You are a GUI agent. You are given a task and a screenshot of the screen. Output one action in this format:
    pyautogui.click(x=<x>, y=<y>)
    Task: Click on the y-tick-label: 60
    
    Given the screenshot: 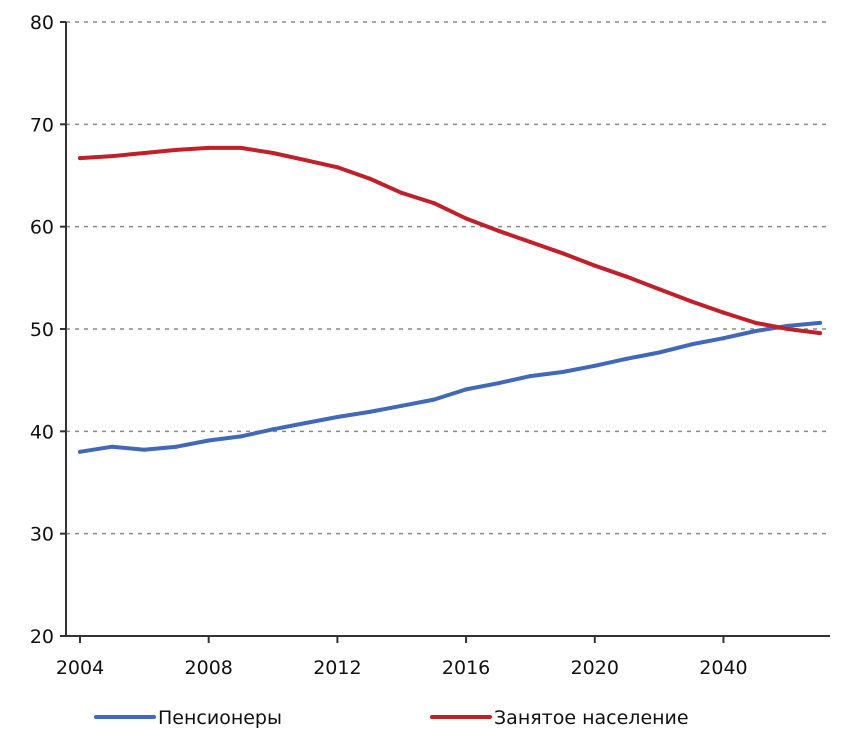 What is the action you would take?
    pyautogui.click(x=42, y=228)
    